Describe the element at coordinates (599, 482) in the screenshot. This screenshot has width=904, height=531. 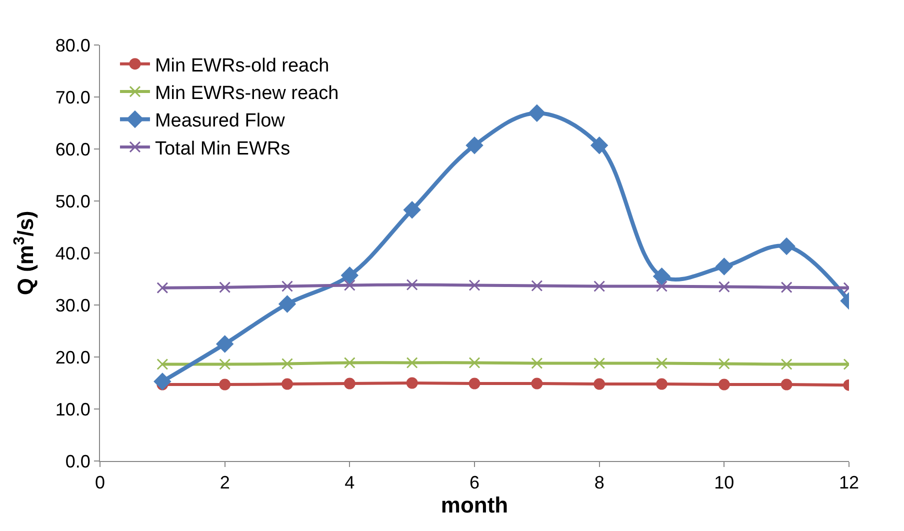
I see `x-tick-label: 8` at that location.